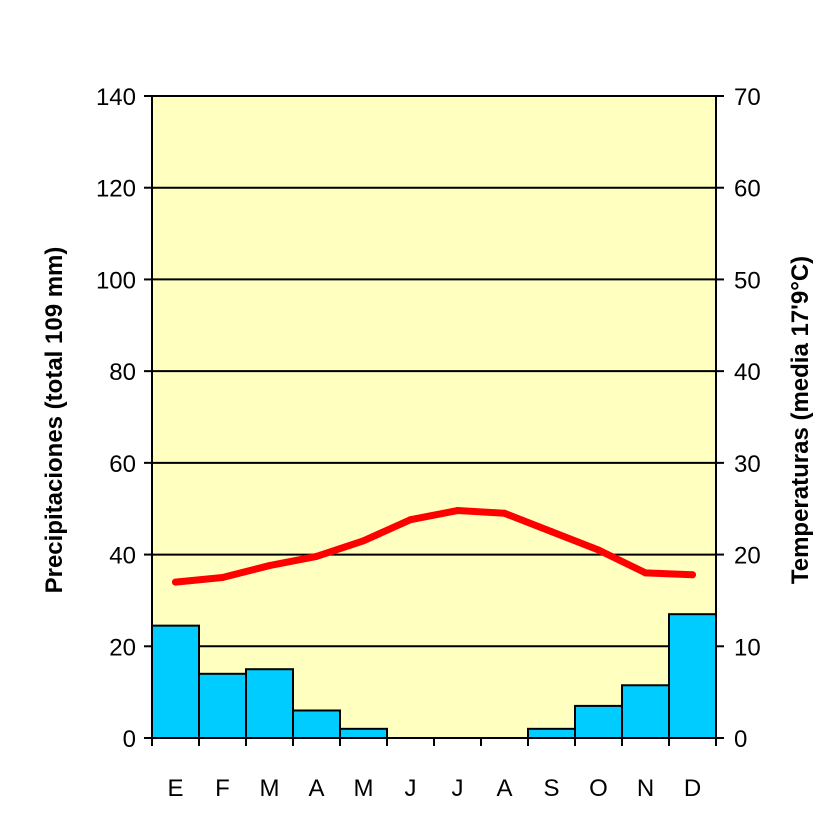 The image size is (827, 828). What do you see at coordinates (122, 372) in the screenshot?
I see `left-tick-label: 80` at bounding box center [122, 372].